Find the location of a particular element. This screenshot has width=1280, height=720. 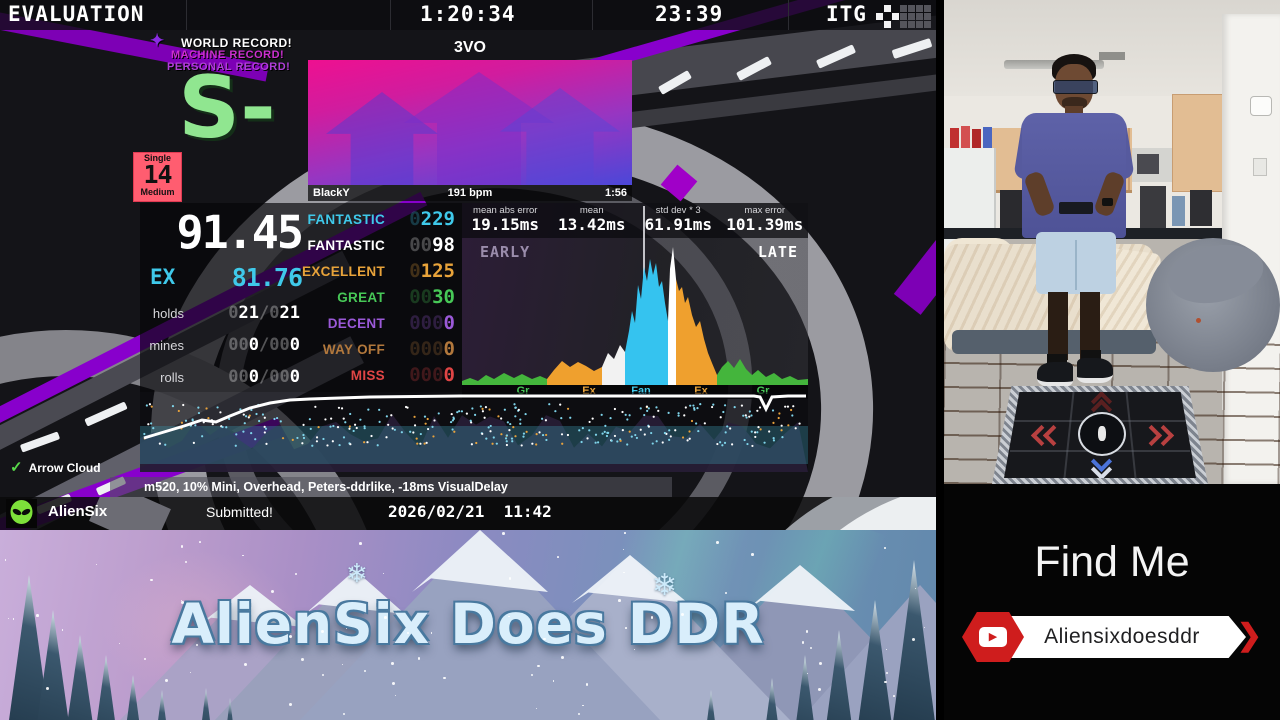

youtube-icon: ▶ is located at coordinates (993, 637).